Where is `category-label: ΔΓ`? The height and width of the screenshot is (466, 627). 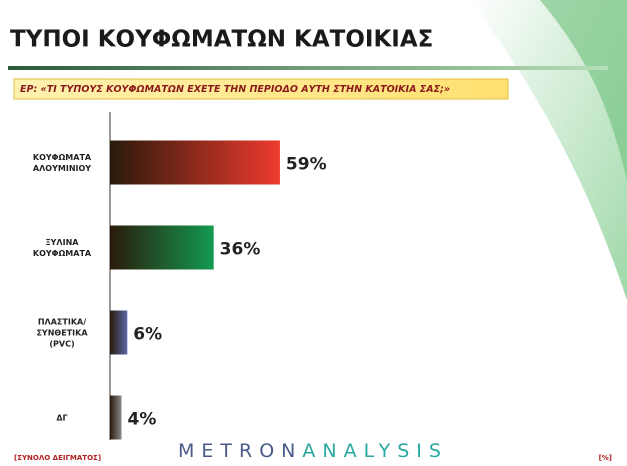 category-label: ΔΓ is located at coordinates (61, 417).